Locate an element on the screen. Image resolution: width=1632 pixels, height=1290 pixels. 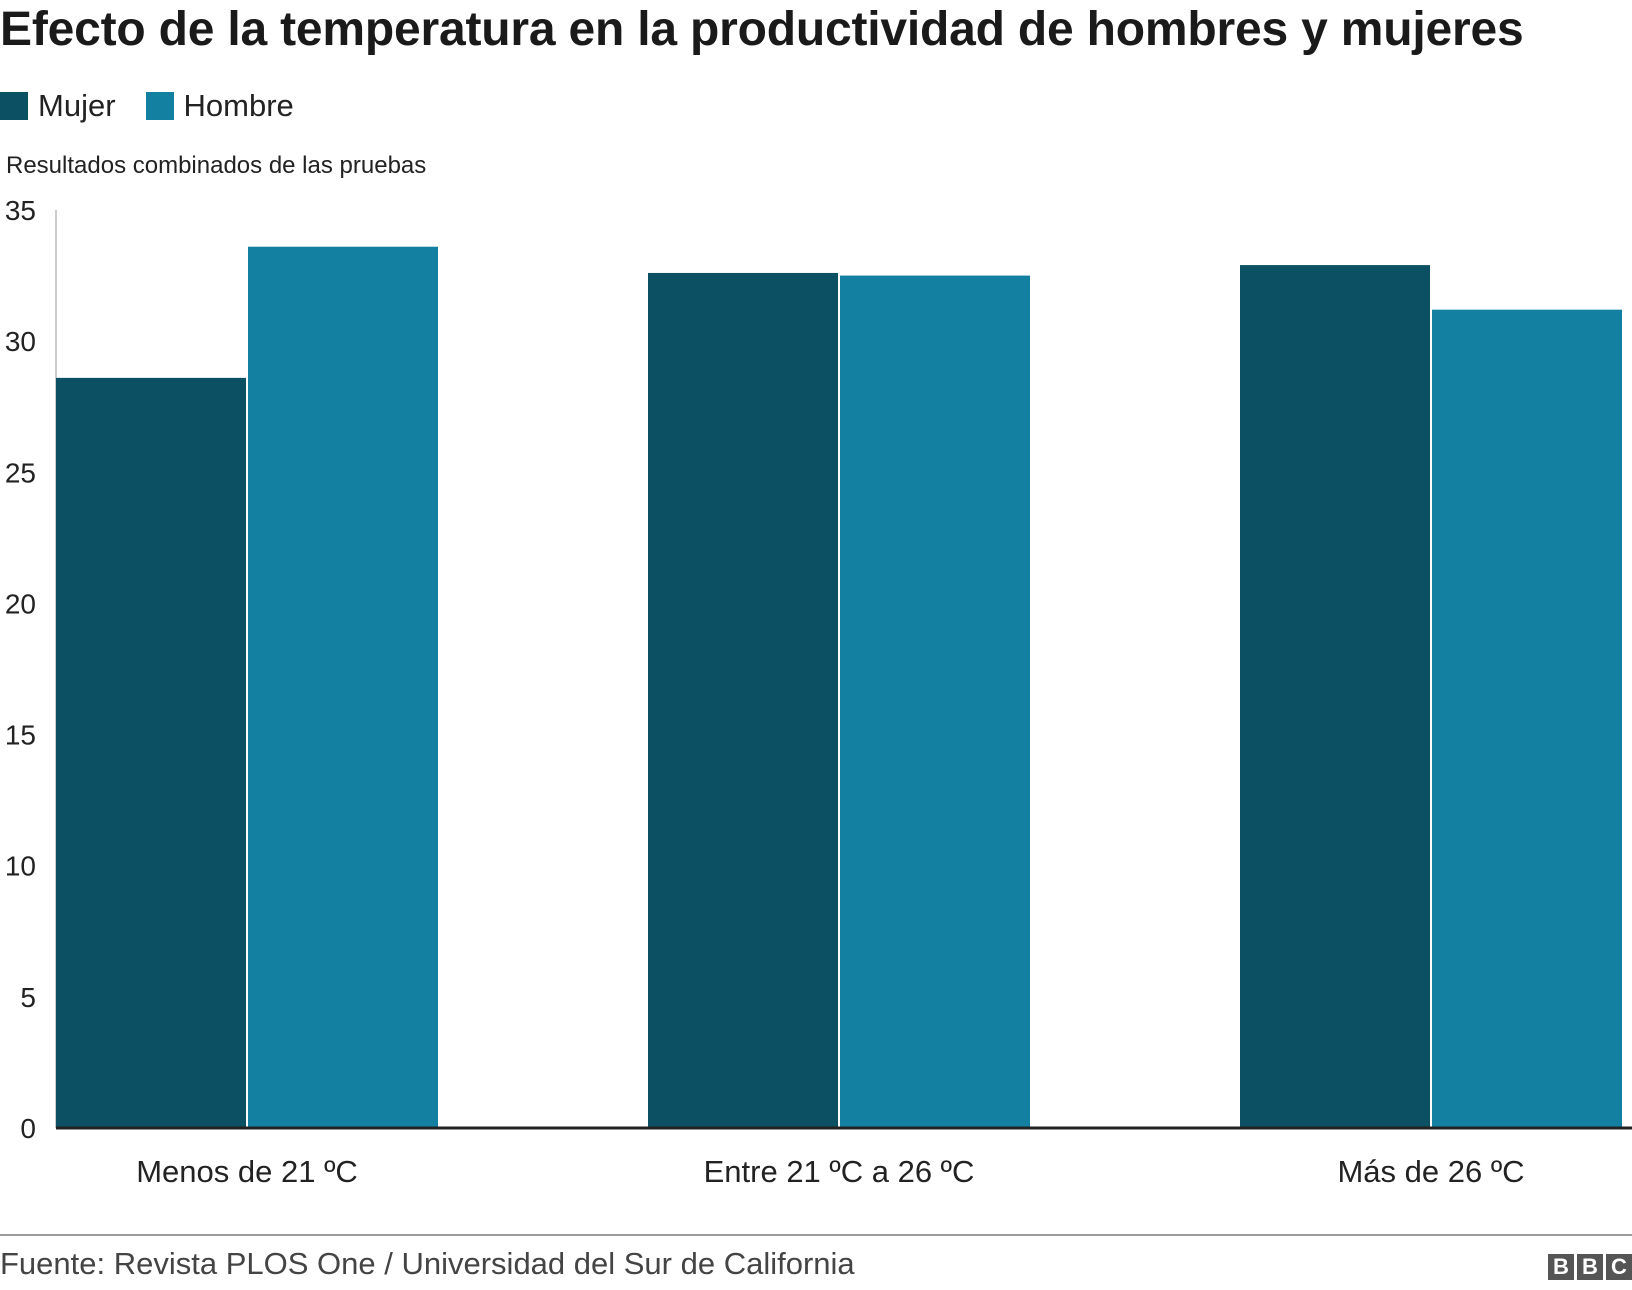
legend-swatch-hombre is located at coordinates (159, 106).